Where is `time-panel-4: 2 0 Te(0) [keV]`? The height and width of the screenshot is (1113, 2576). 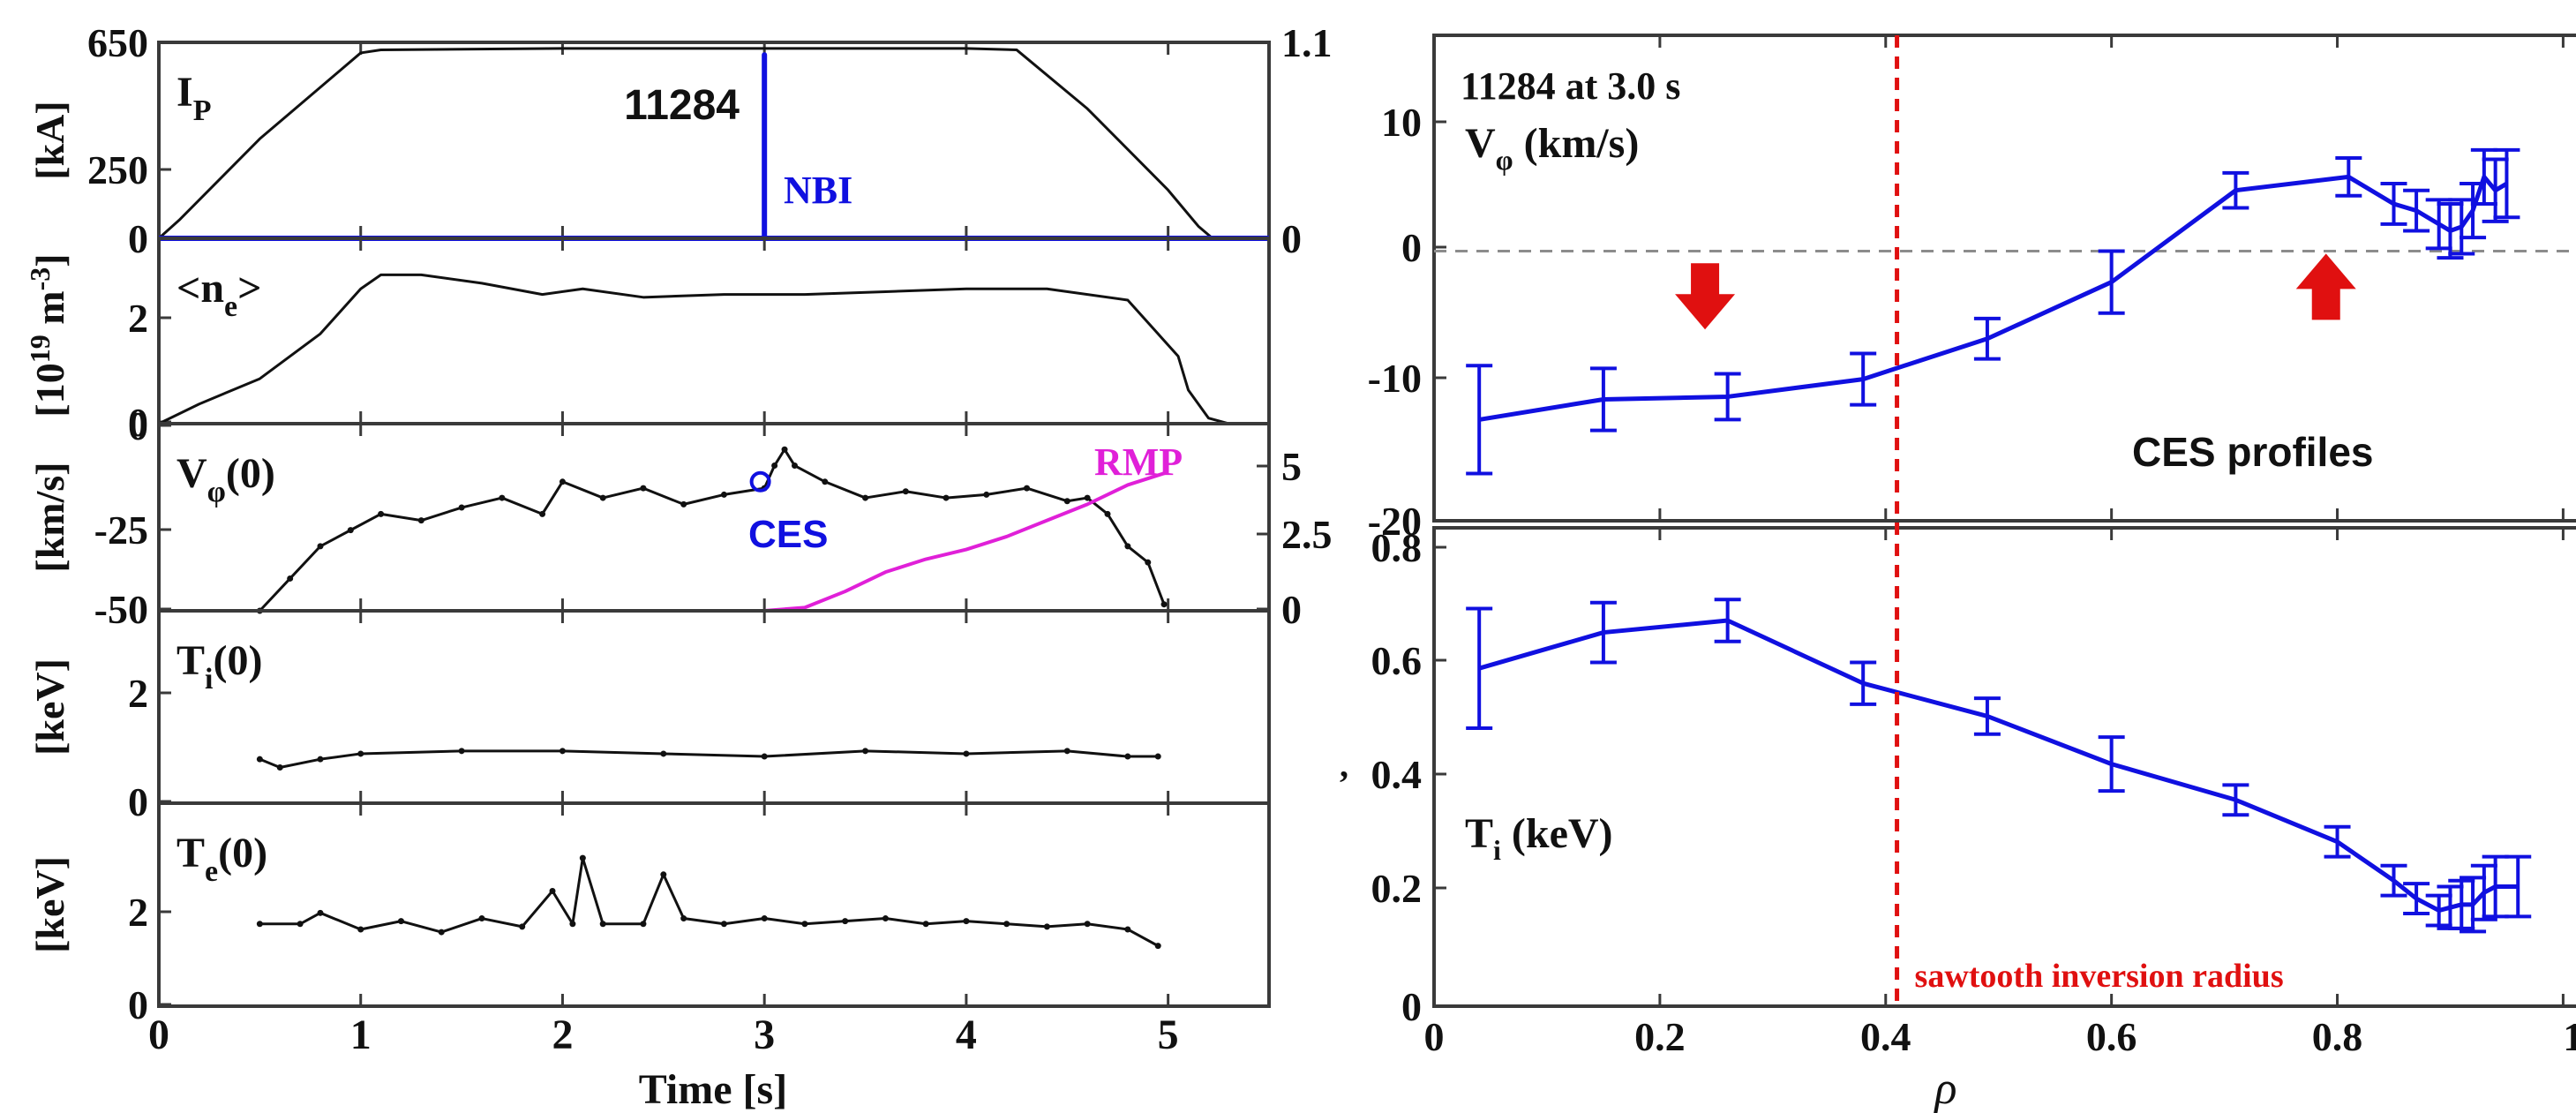
time-panel-4: 2 0 Te(0) [keV] is located at coordinates (649, 914).